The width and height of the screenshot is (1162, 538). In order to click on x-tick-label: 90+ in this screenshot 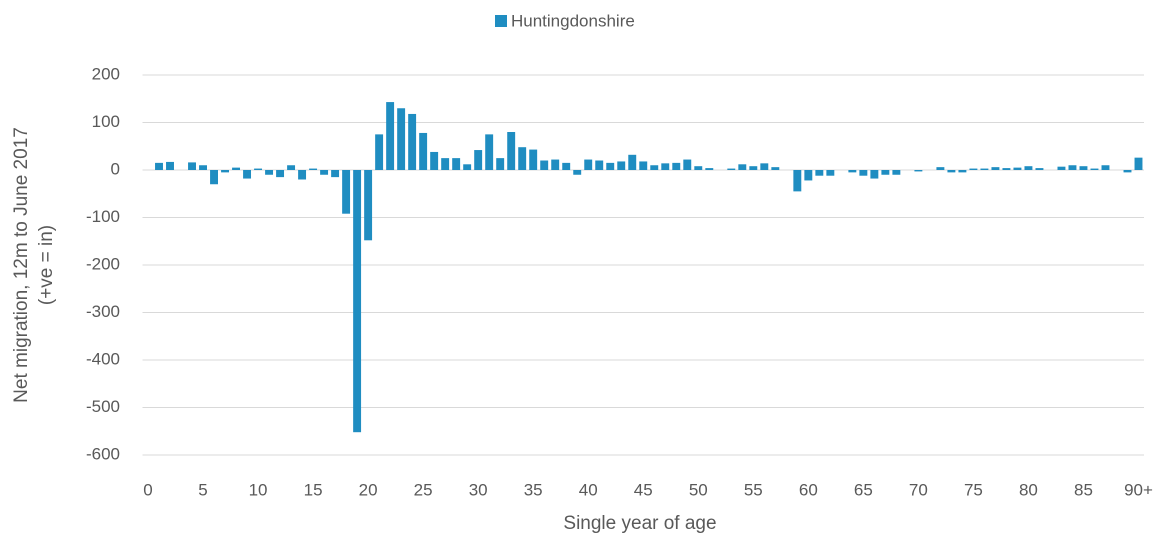, I will do `click(1138, 489)`.